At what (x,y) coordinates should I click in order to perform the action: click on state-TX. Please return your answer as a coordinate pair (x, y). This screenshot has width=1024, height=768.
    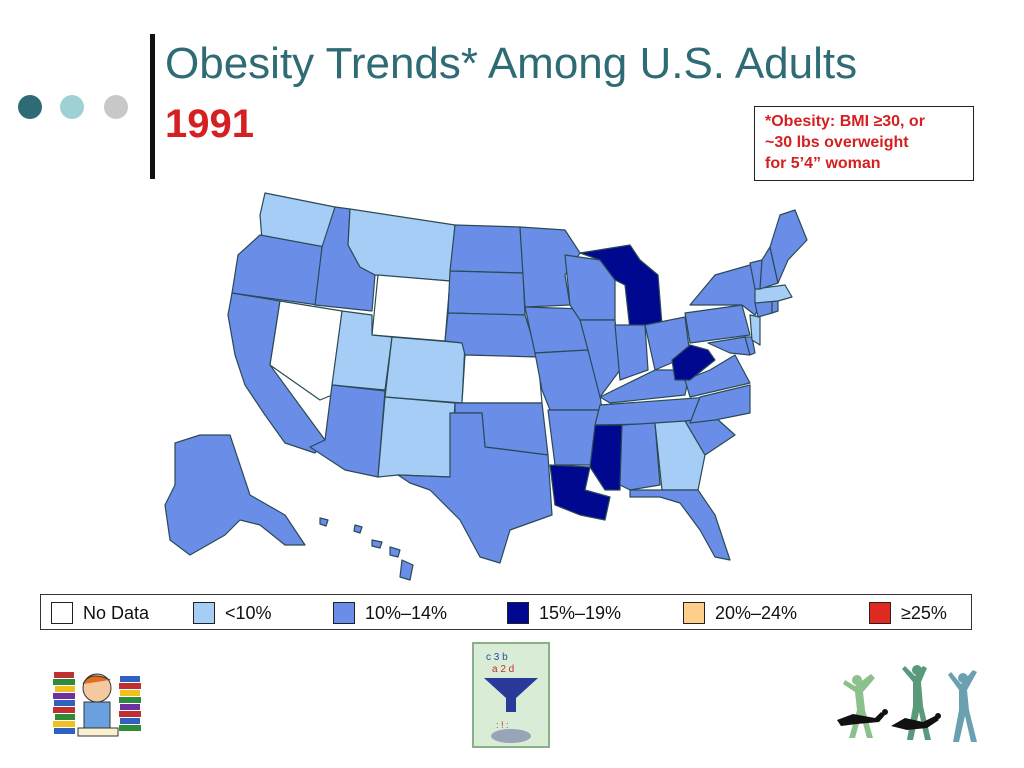
    Looking at the image, I should click on (475, 488).